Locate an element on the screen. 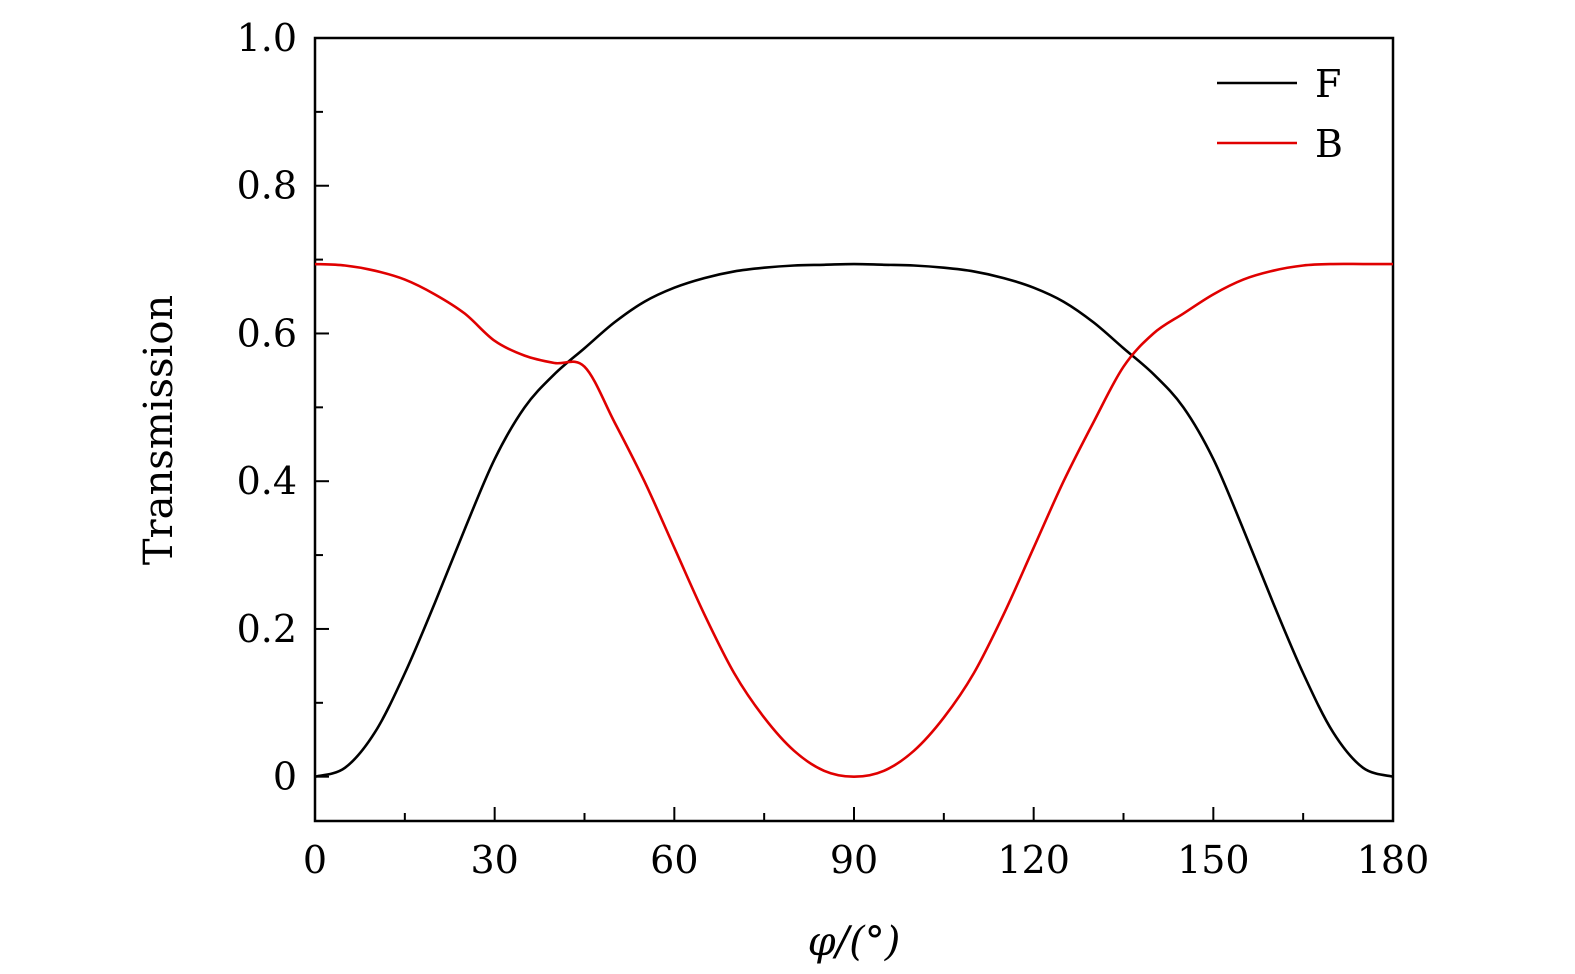 This screenshot has width=1575, height=974. y-tick-label: 0.2 is located at coordinates (267, 629).